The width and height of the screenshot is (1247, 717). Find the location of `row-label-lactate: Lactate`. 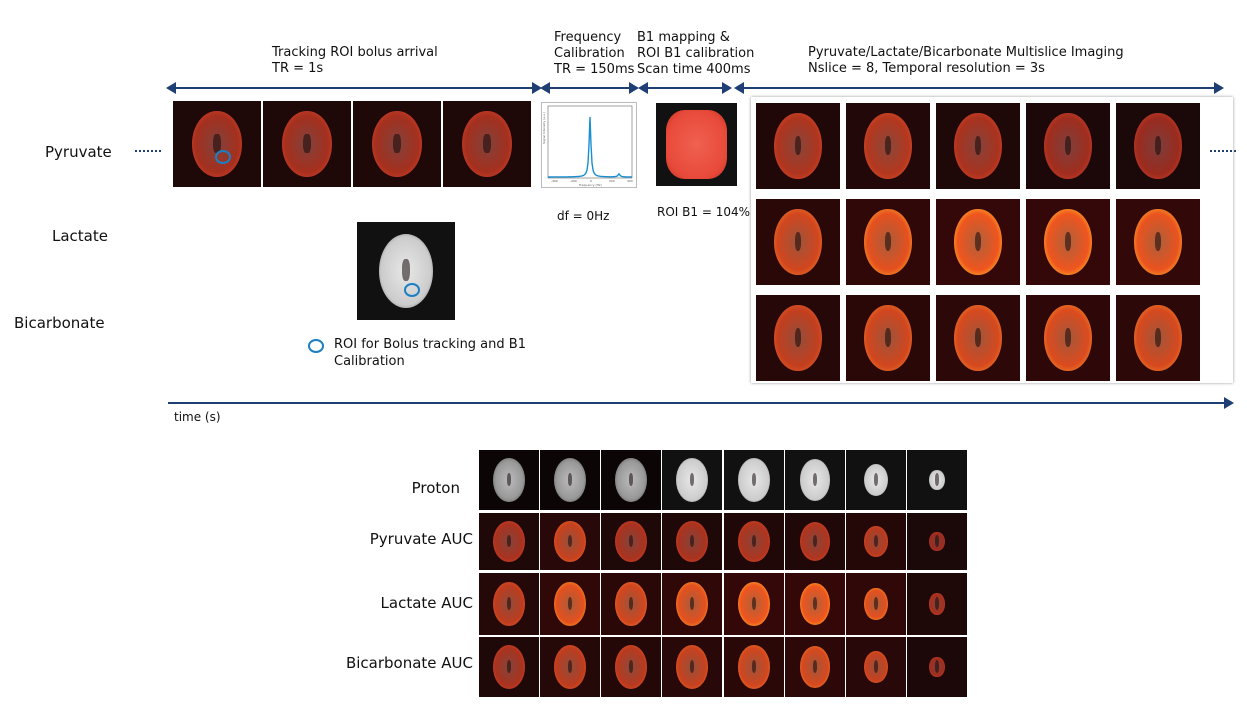

row-label-lactate: Lactate is located at coordinates (80, 236).